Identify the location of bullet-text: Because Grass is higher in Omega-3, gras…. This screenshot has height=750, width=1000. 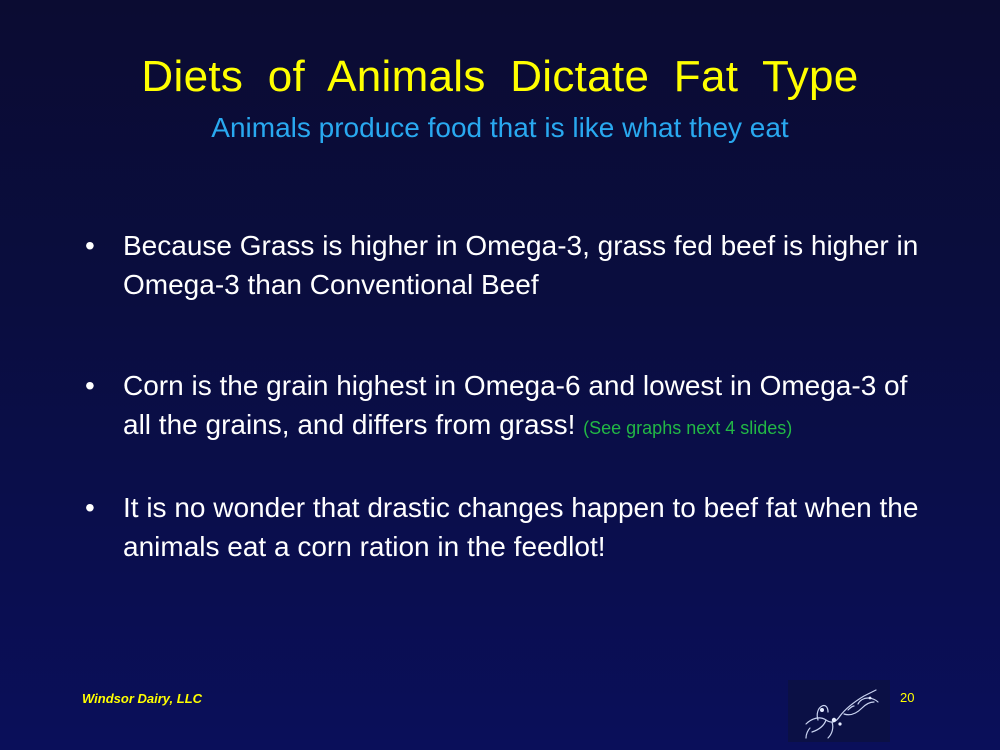
(521, 265).